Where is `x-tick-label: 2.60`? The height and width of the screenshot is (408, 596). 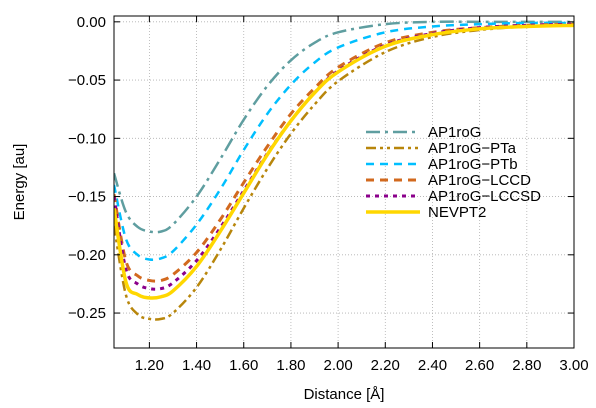 x-tick-label: 2.60 is located at coordinates (479, 365).